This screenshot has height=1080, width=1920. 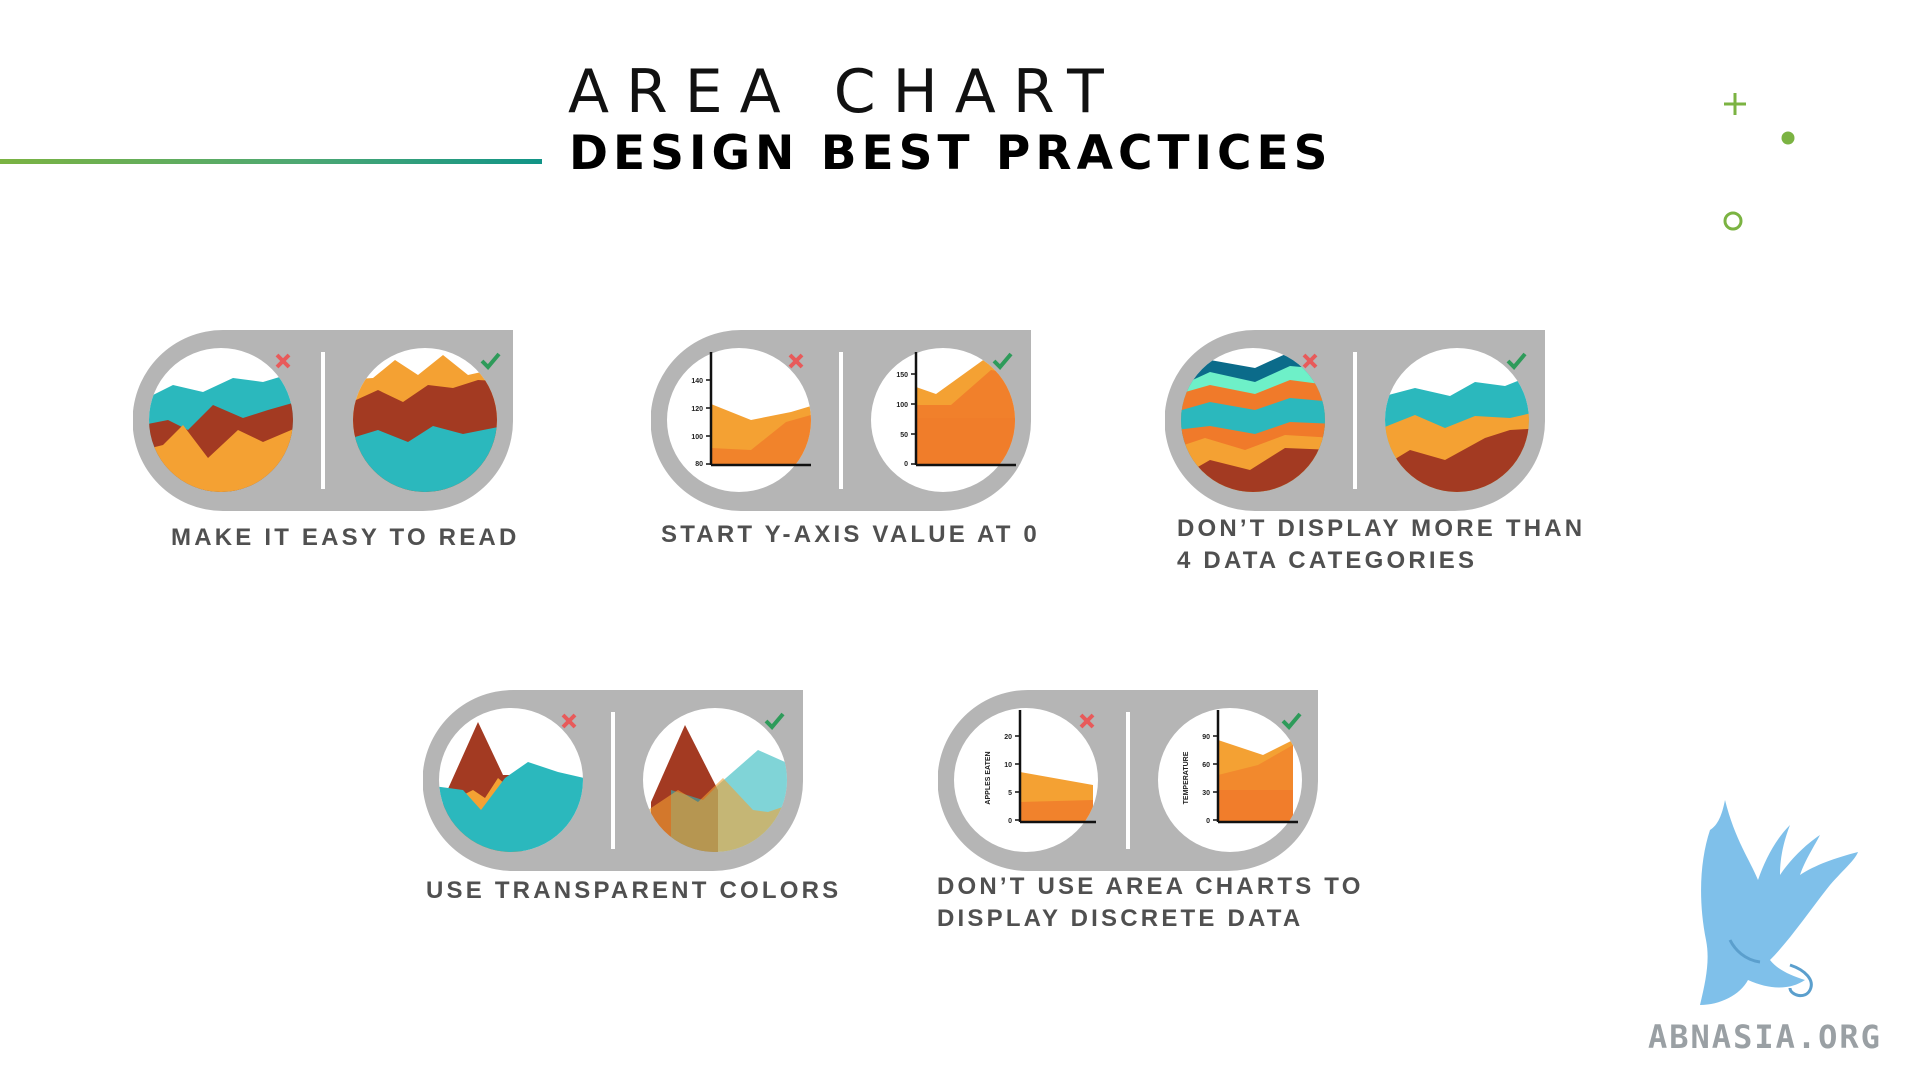 I want to click on caption-y-axis-zero: START Y-AXIS VALUE AT 0, so click(x=850, y=534).